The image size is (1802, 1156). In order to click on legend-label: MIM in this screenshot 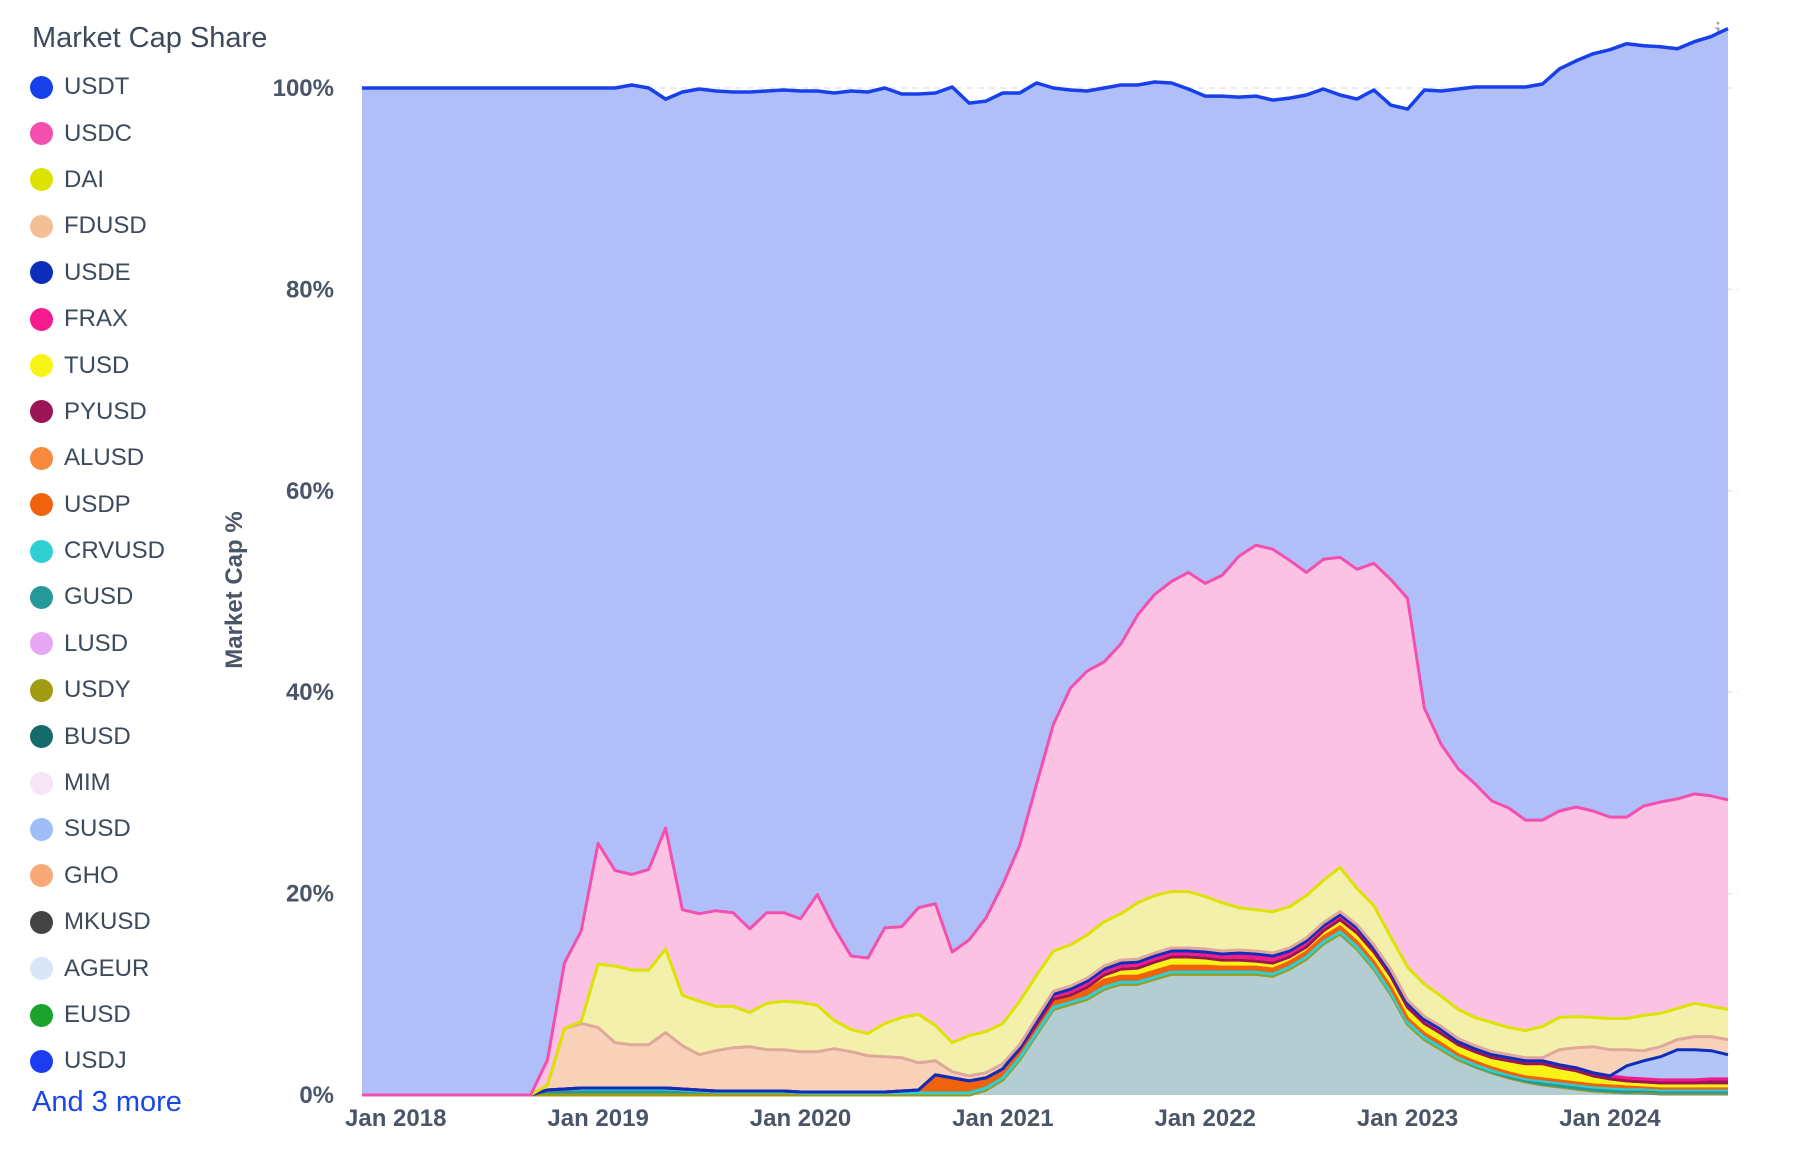, I will do `click(87, 783)`.